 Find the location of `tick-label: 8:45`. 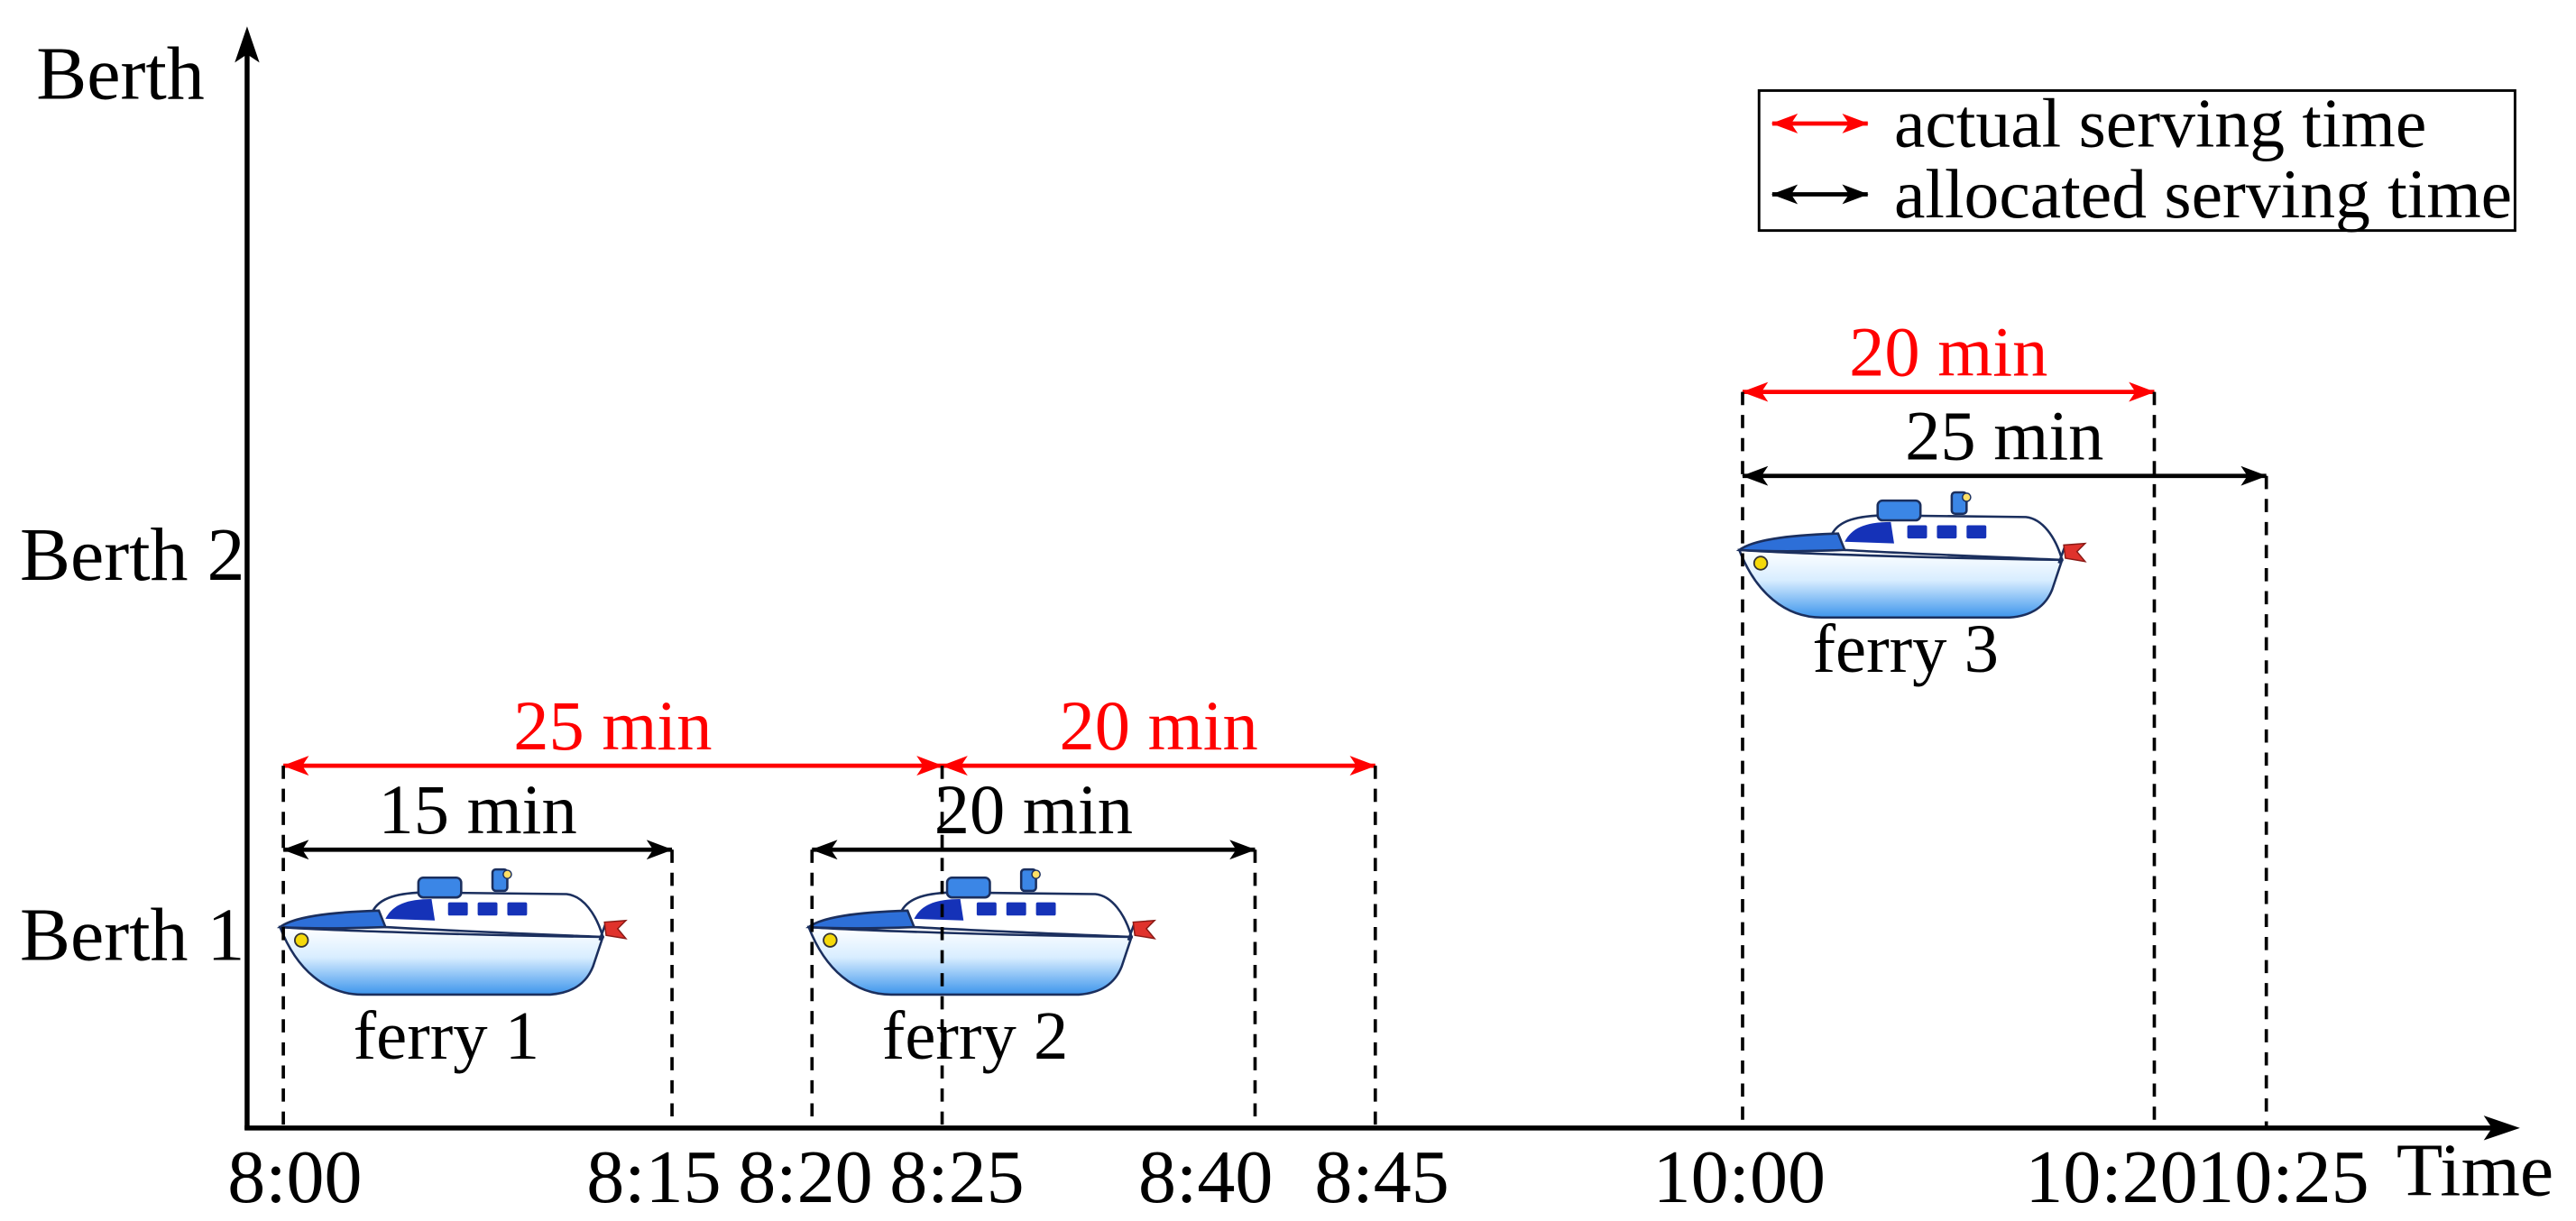

tick-label: 8:45 is located at coordinates (1382, 1177).